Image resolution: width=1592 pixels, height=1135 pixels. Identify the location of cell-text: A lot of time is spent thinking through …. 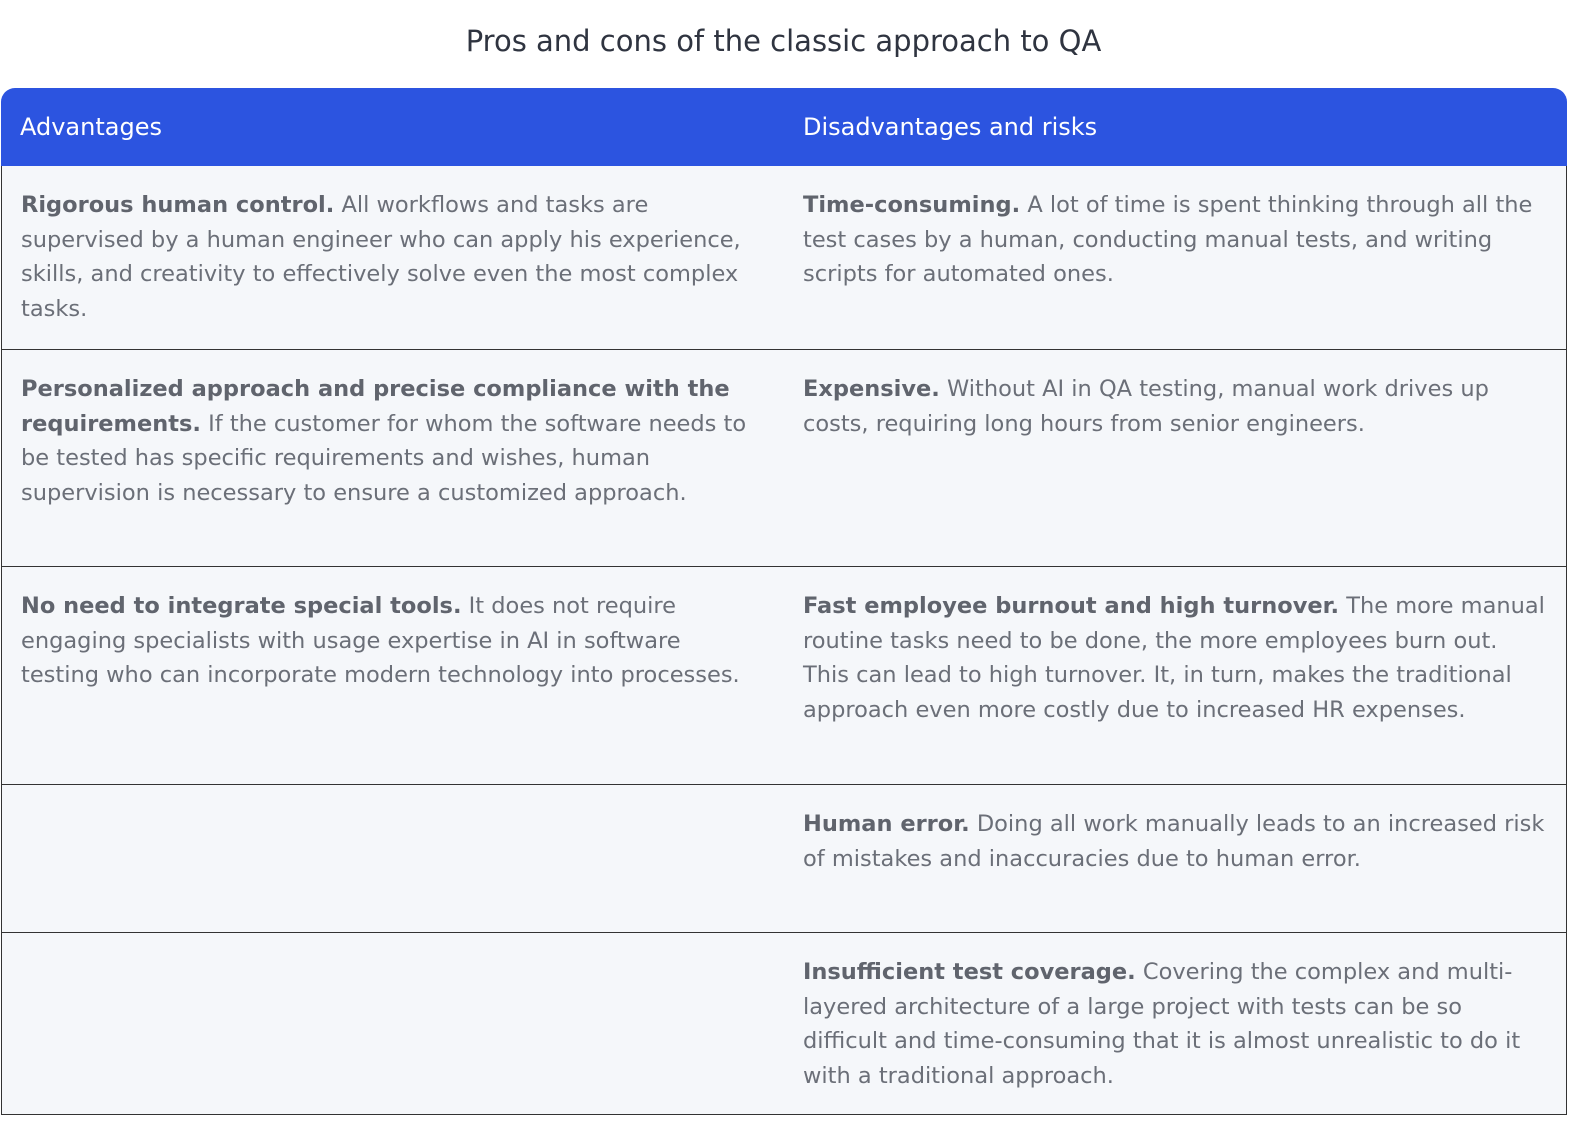
(1168, 239).